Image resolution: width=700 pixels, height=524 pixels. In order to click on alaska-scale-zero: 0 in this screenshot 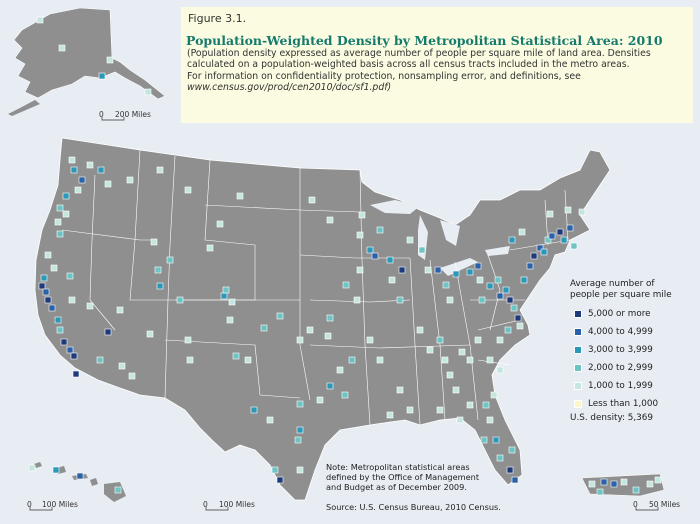, I will do `click(101, 114)`.